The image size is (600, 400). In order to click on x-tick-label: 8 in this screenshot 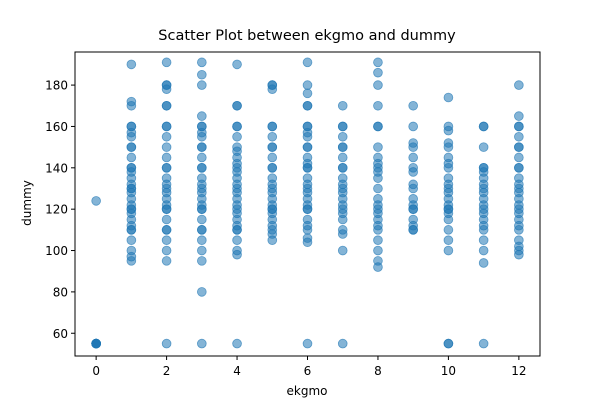, I will do `click(378, 371)`.